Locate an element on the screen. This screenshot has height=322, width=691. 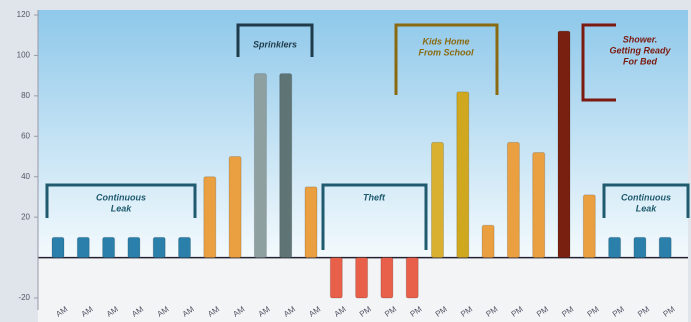
annotation-text: Sprinklers is located at coordinates (275, 44).